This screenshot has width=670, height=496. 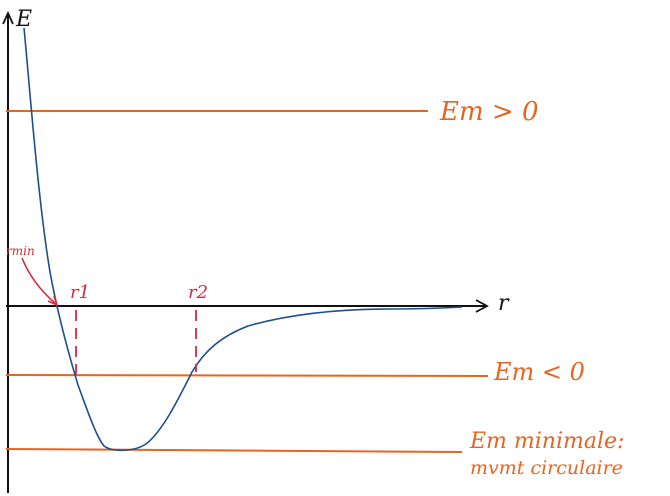 I want to click on level-label-negative: Em < 0, so click(x=539, y=372).